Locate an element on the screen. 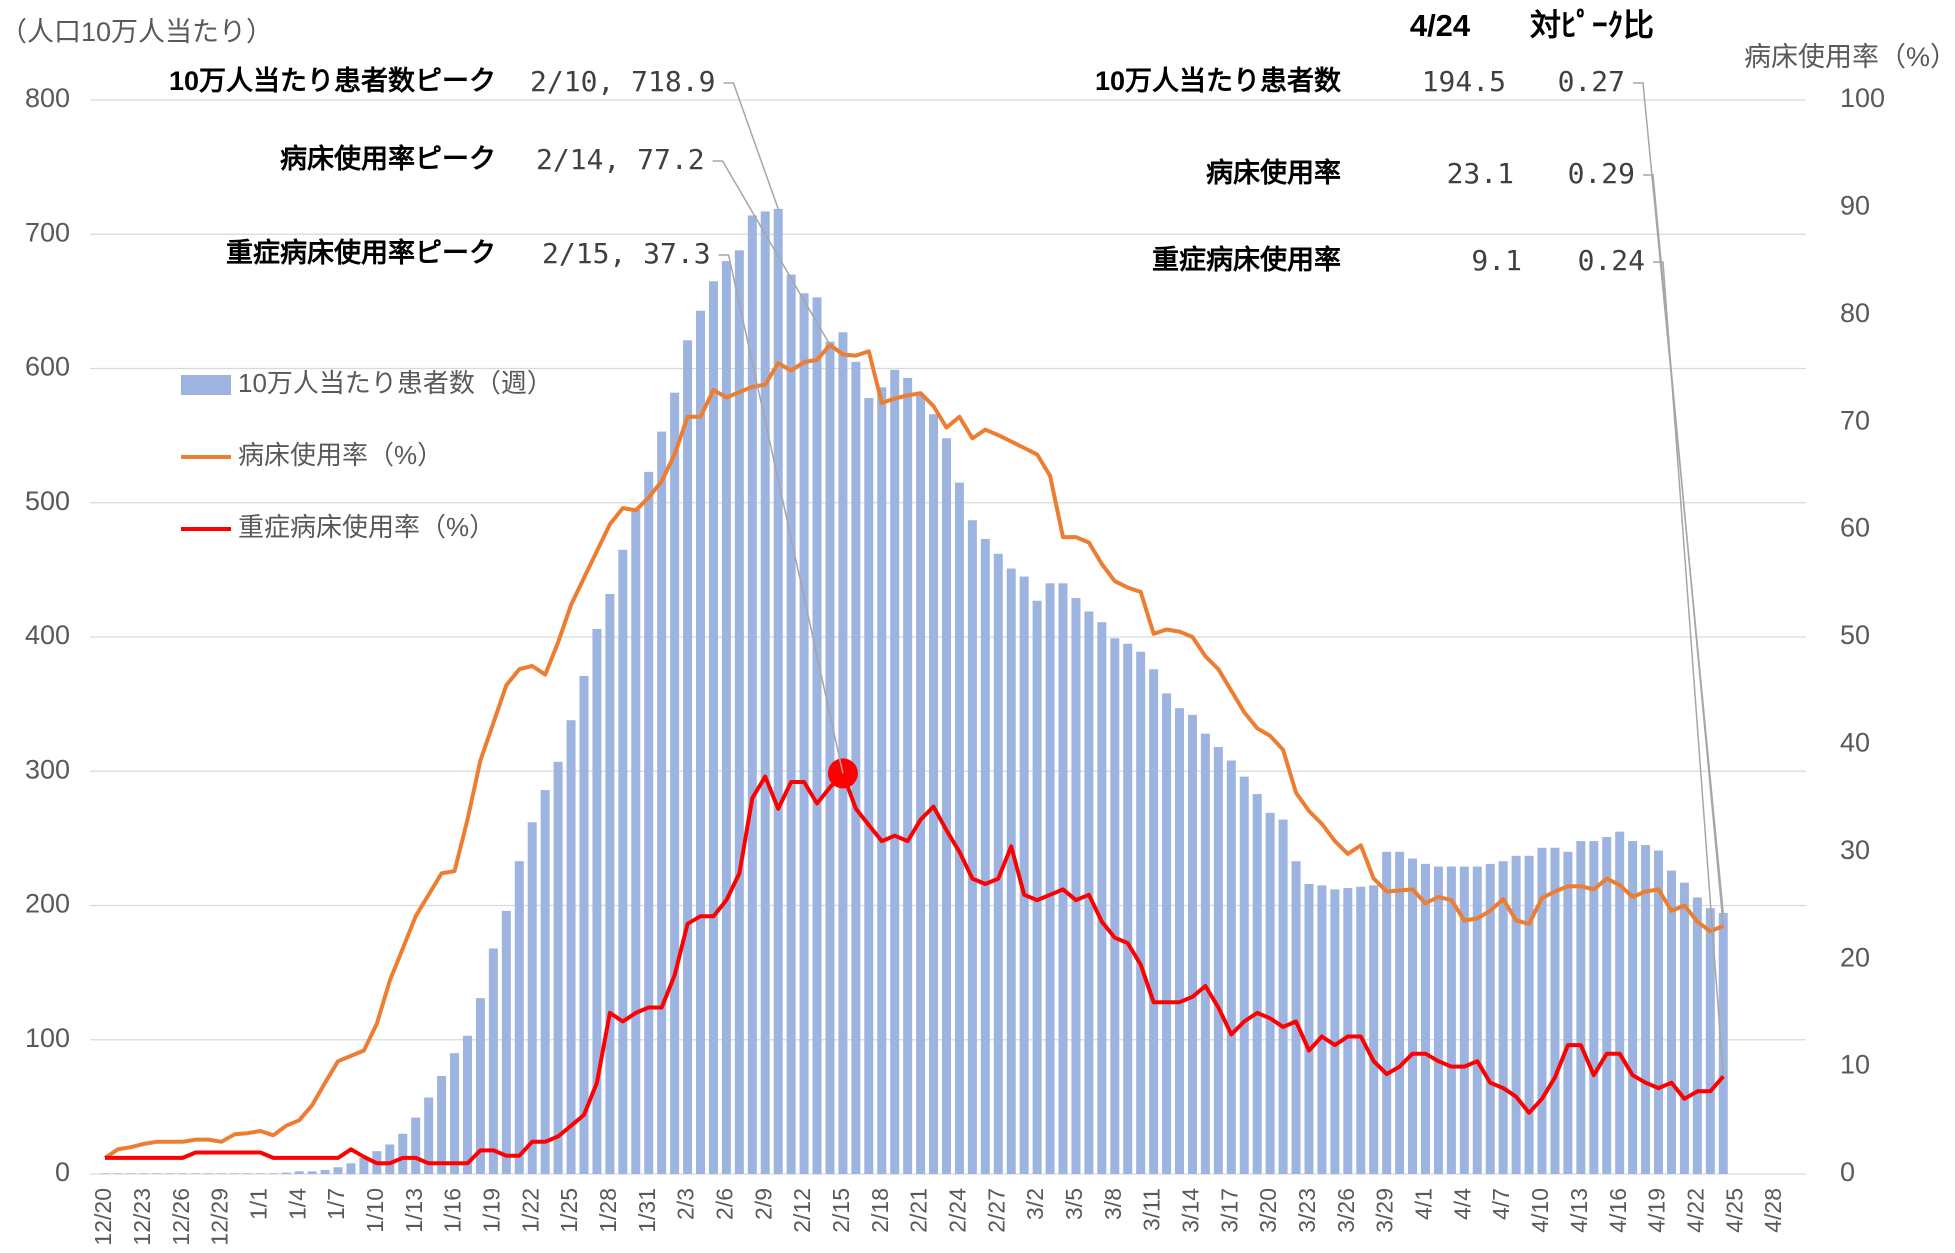 Image resolution: width=1955 pixels, height=1253 pixels. x-tick-label: 1/4 is located at coordinates (297, 1204).